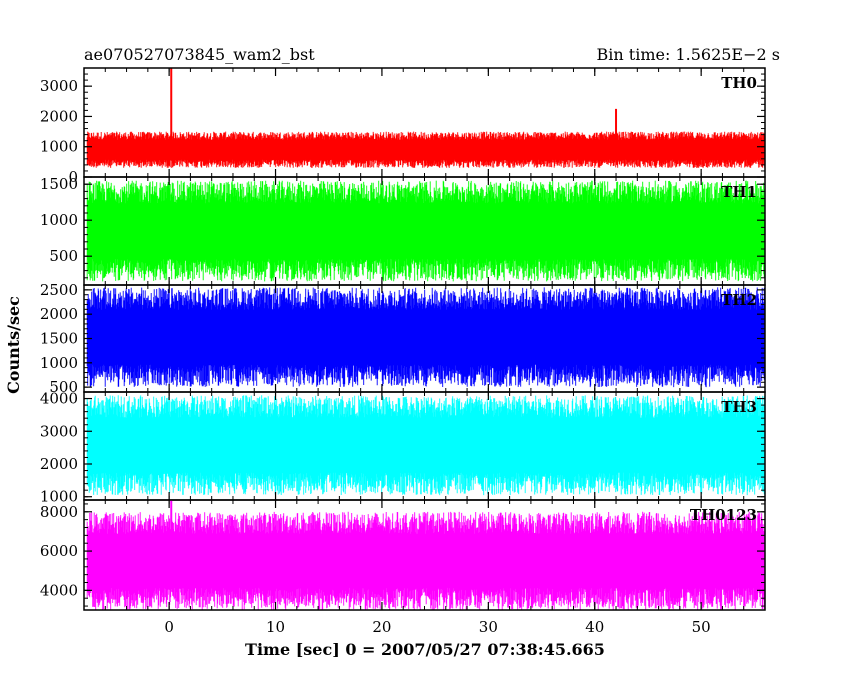  Describe the element at coordinates (688, 54) in the screenshot. I see `chart-title-right: Bin time: 1.5625E−2 s` at that location.